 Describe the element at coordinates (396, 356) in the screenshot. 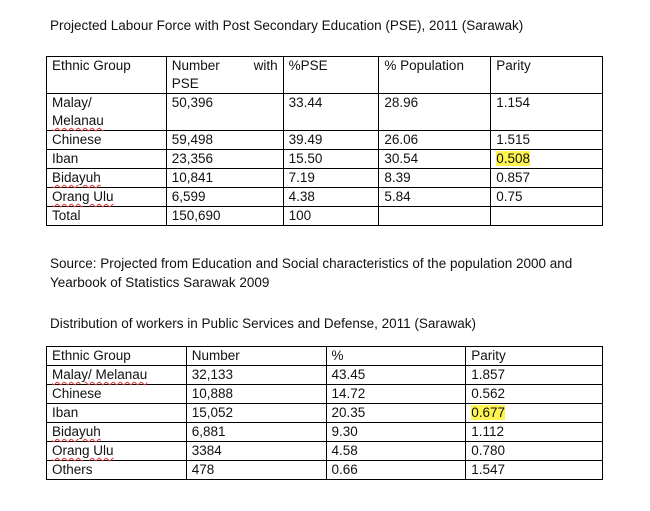

I see `header-percent: %` at that location.